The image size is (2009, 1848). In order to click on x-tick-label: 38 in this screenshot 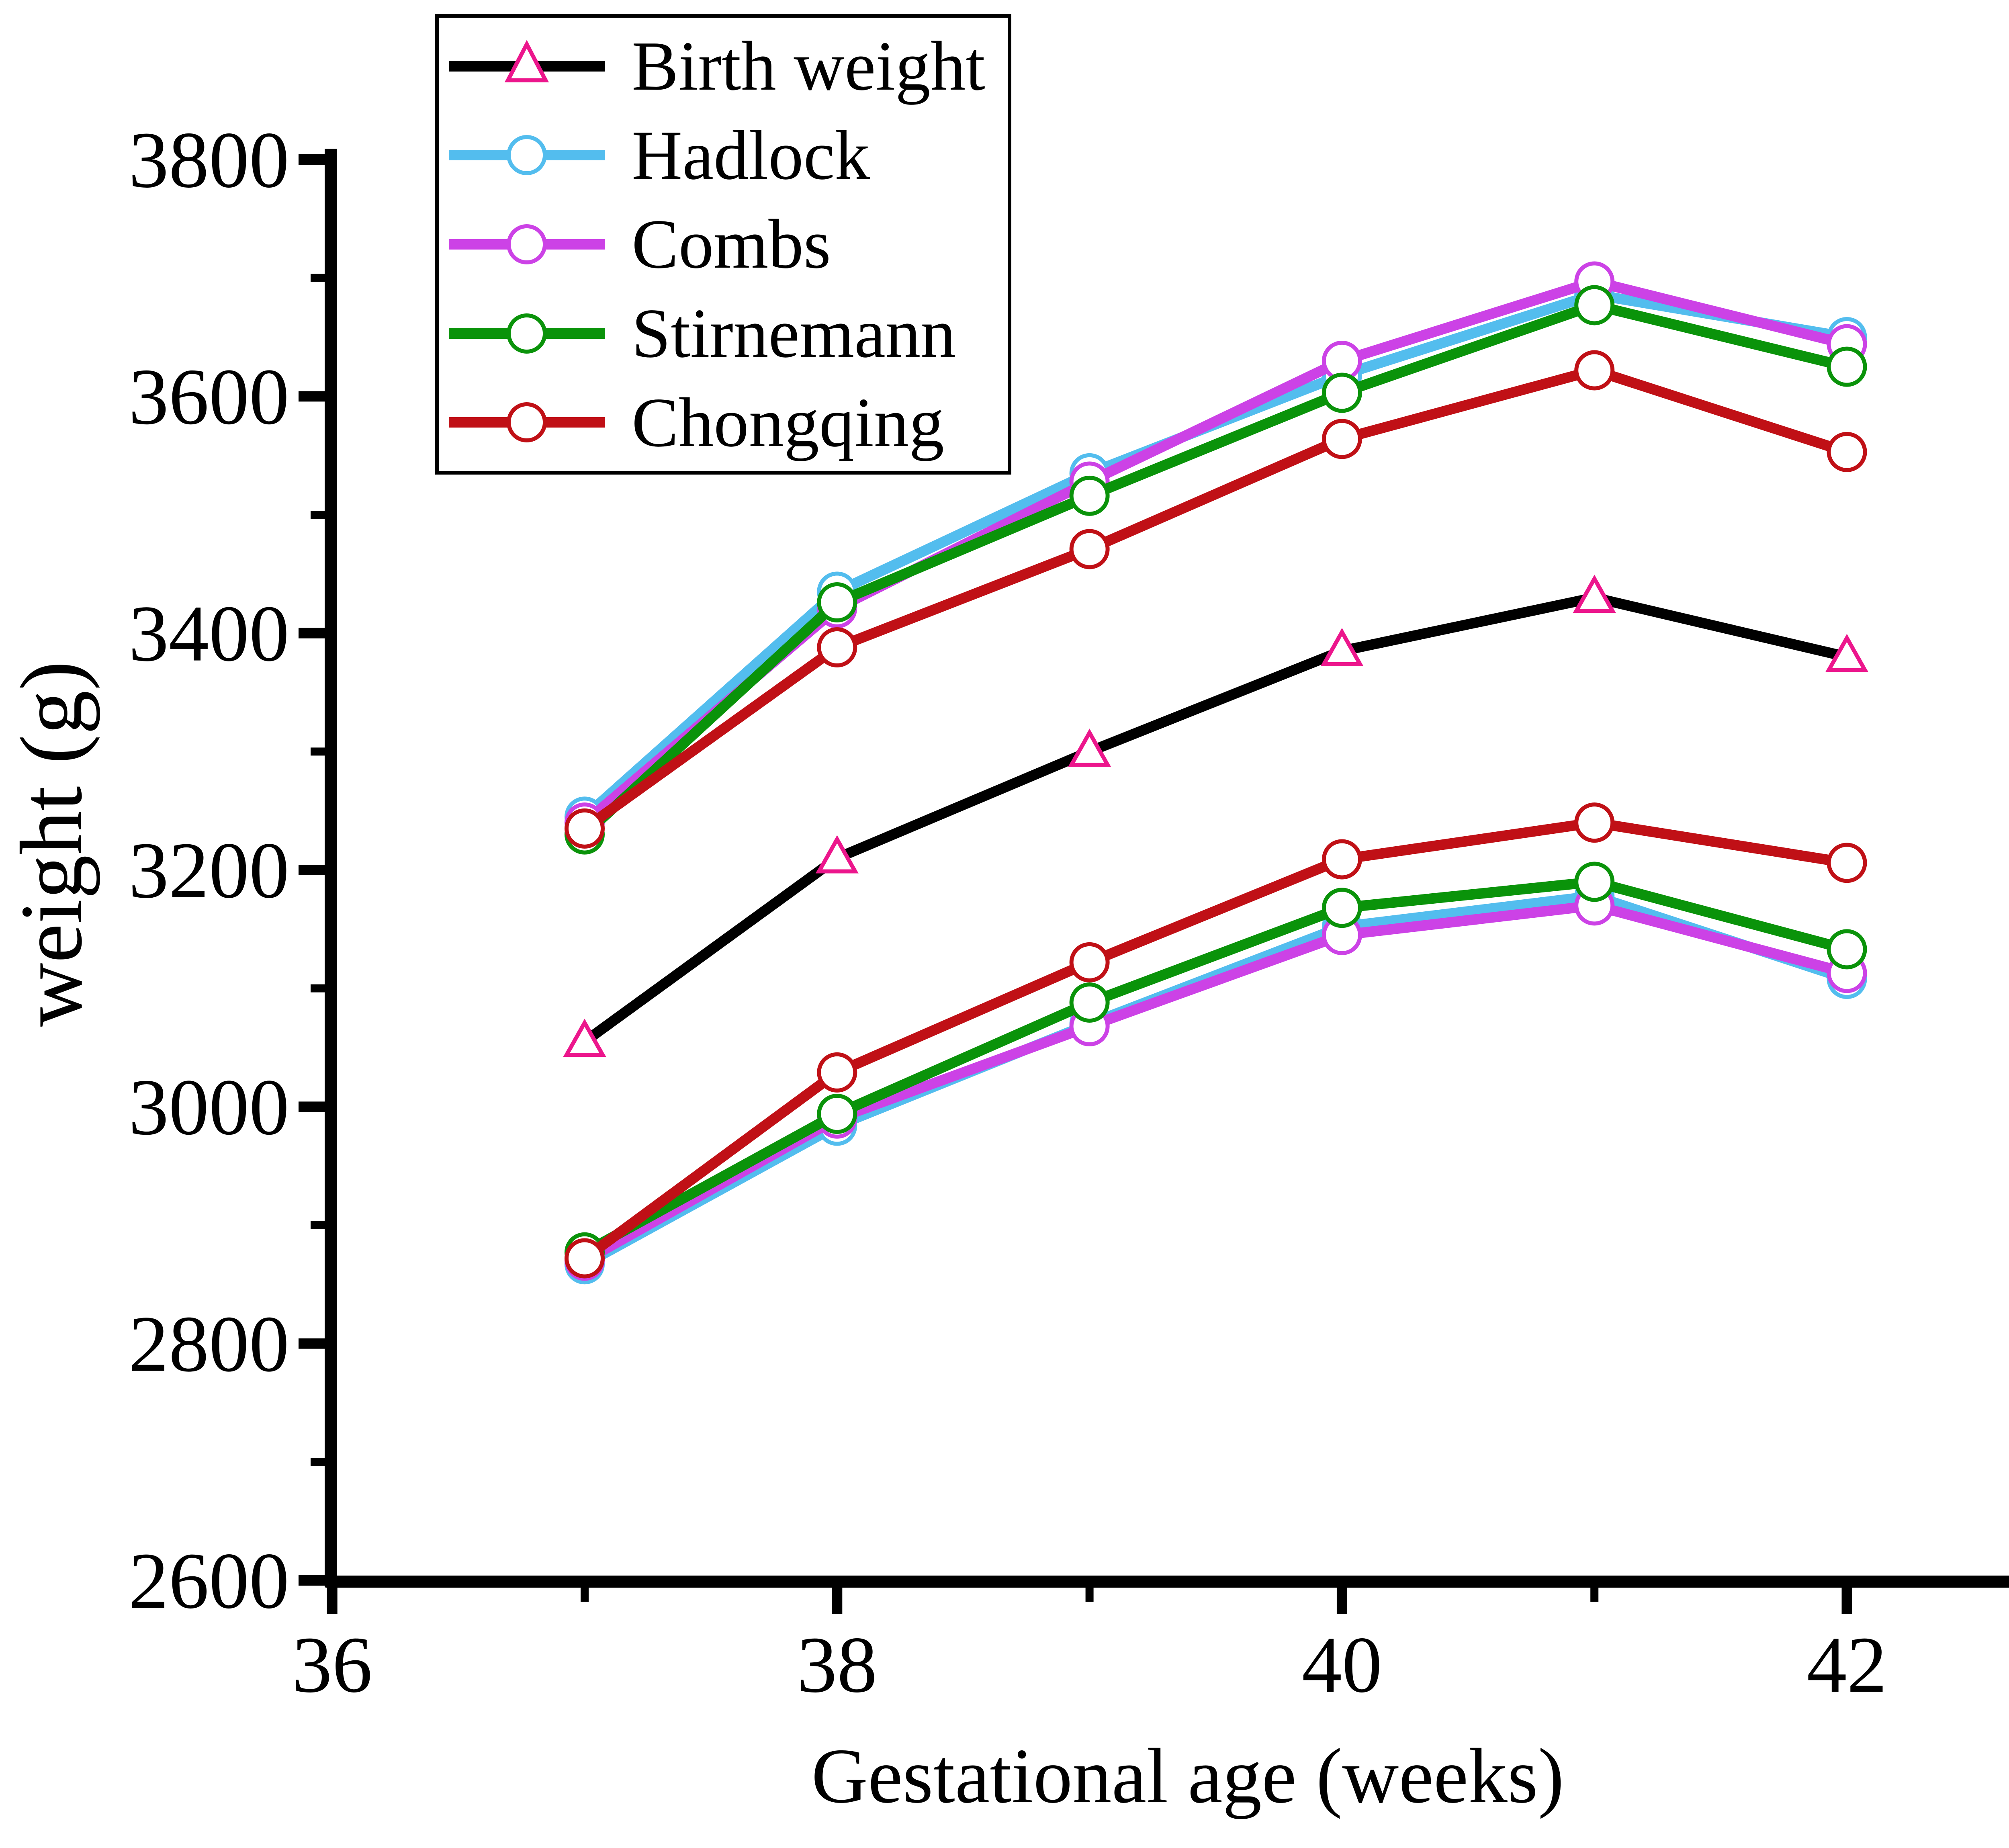, I will do `click(837, 1665)`.